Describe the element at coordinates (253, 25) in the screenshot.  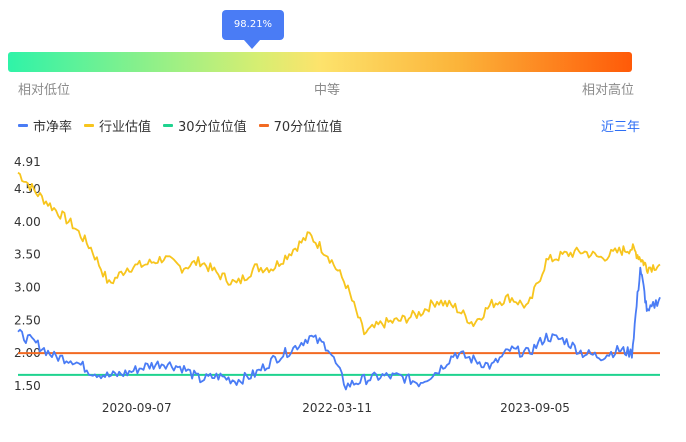
I see `percentile-tooltip: 98.21%` at that location.